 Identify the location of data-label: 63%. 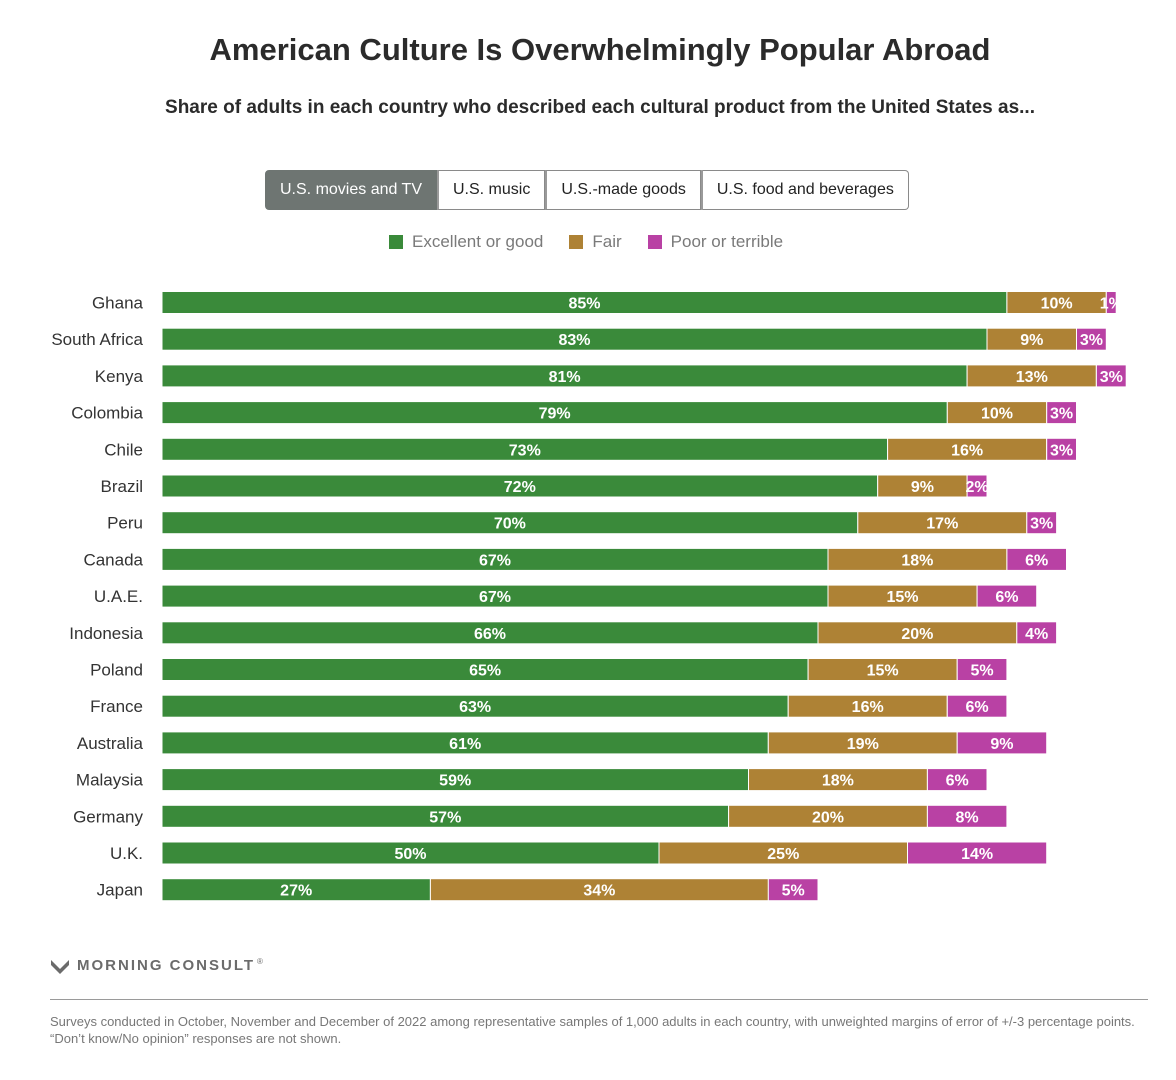
(475, 707).